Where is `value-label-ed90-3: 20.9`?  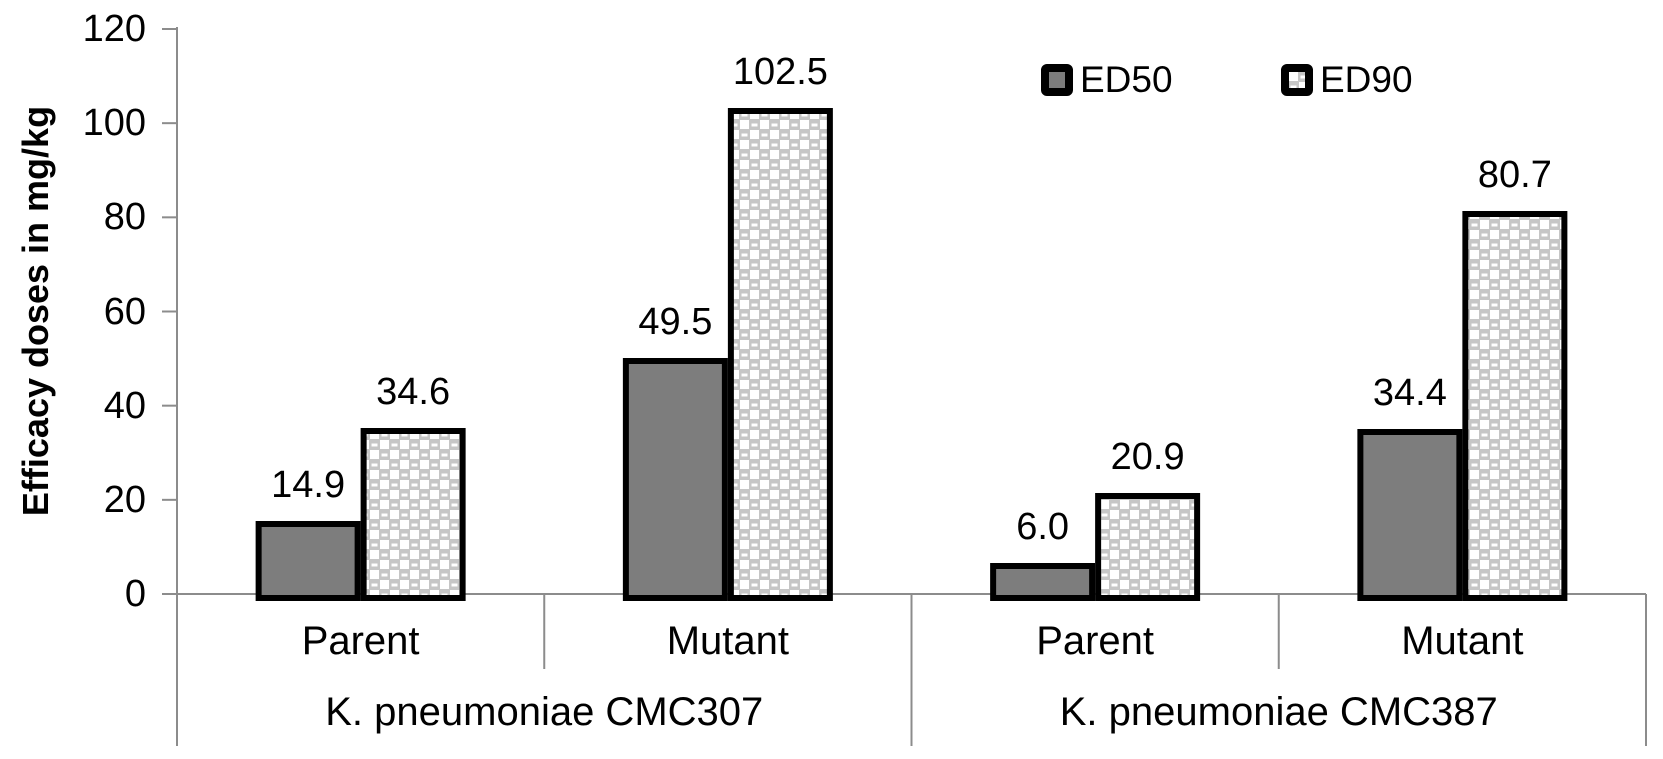
value-label-ed90-3: 20.9 is located at coordinates (1147, 457).